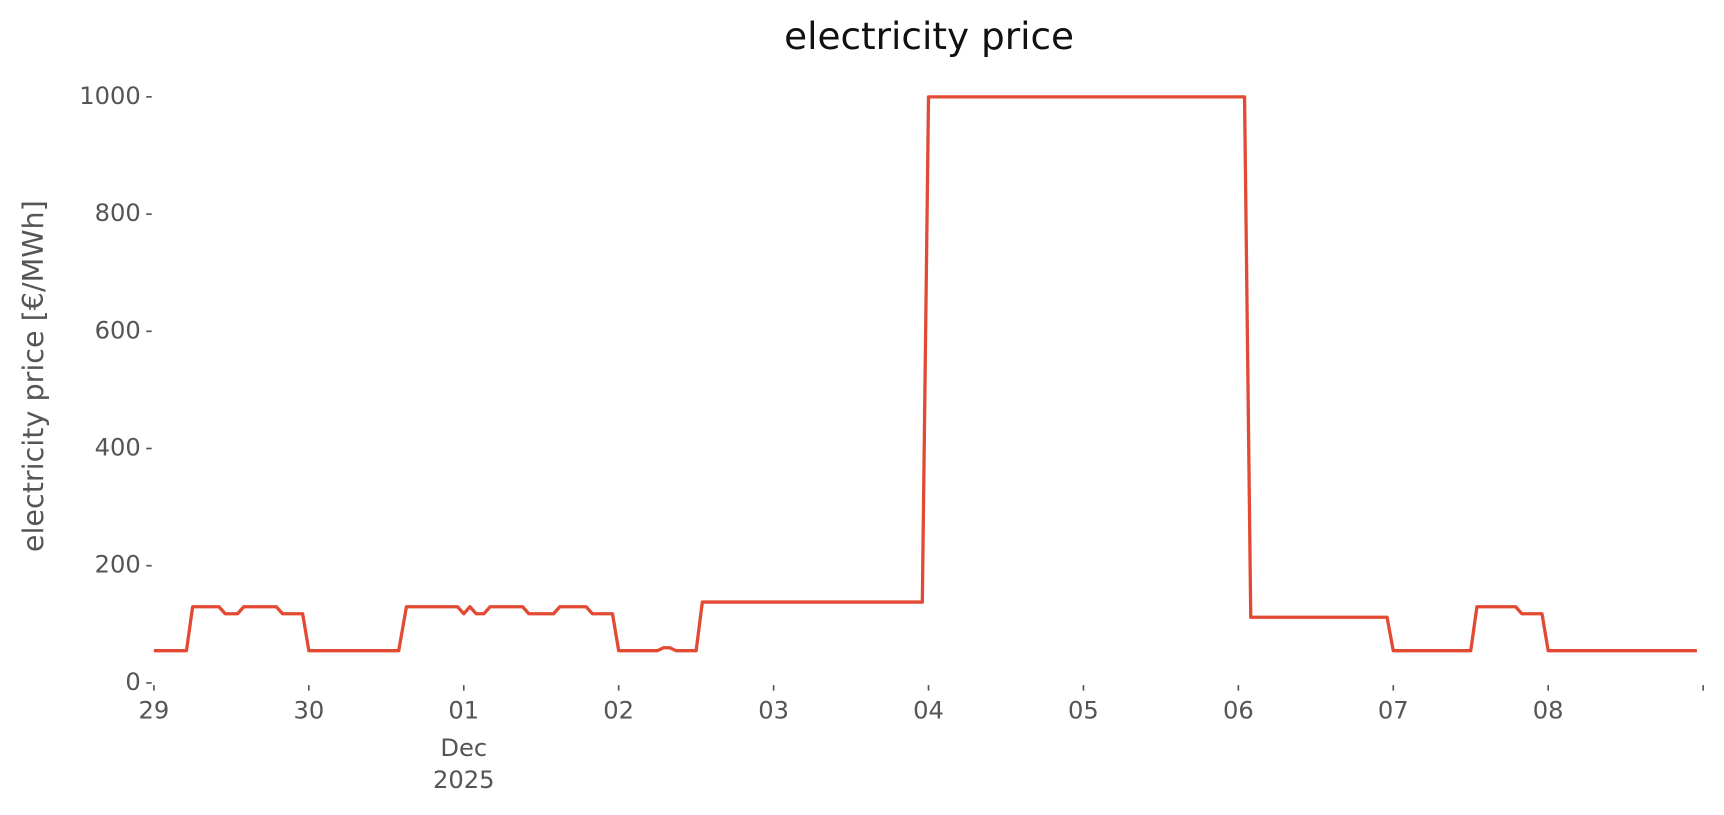 The width and height of the screenshot is (1724, 815). I want to click on x-date-context: Dec, so click(463, 748).